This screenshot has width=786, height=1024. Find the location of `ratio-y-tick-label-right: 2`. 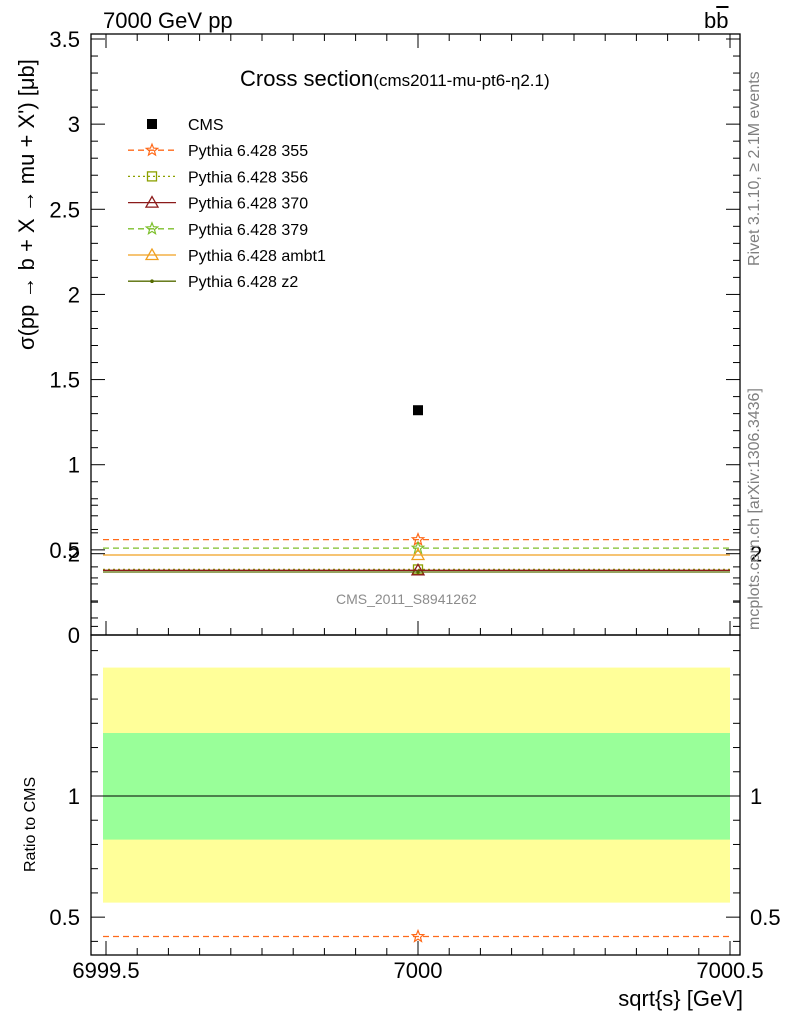

ratio-y-tick-label-right: 2 is located at coordinates (756, 554).